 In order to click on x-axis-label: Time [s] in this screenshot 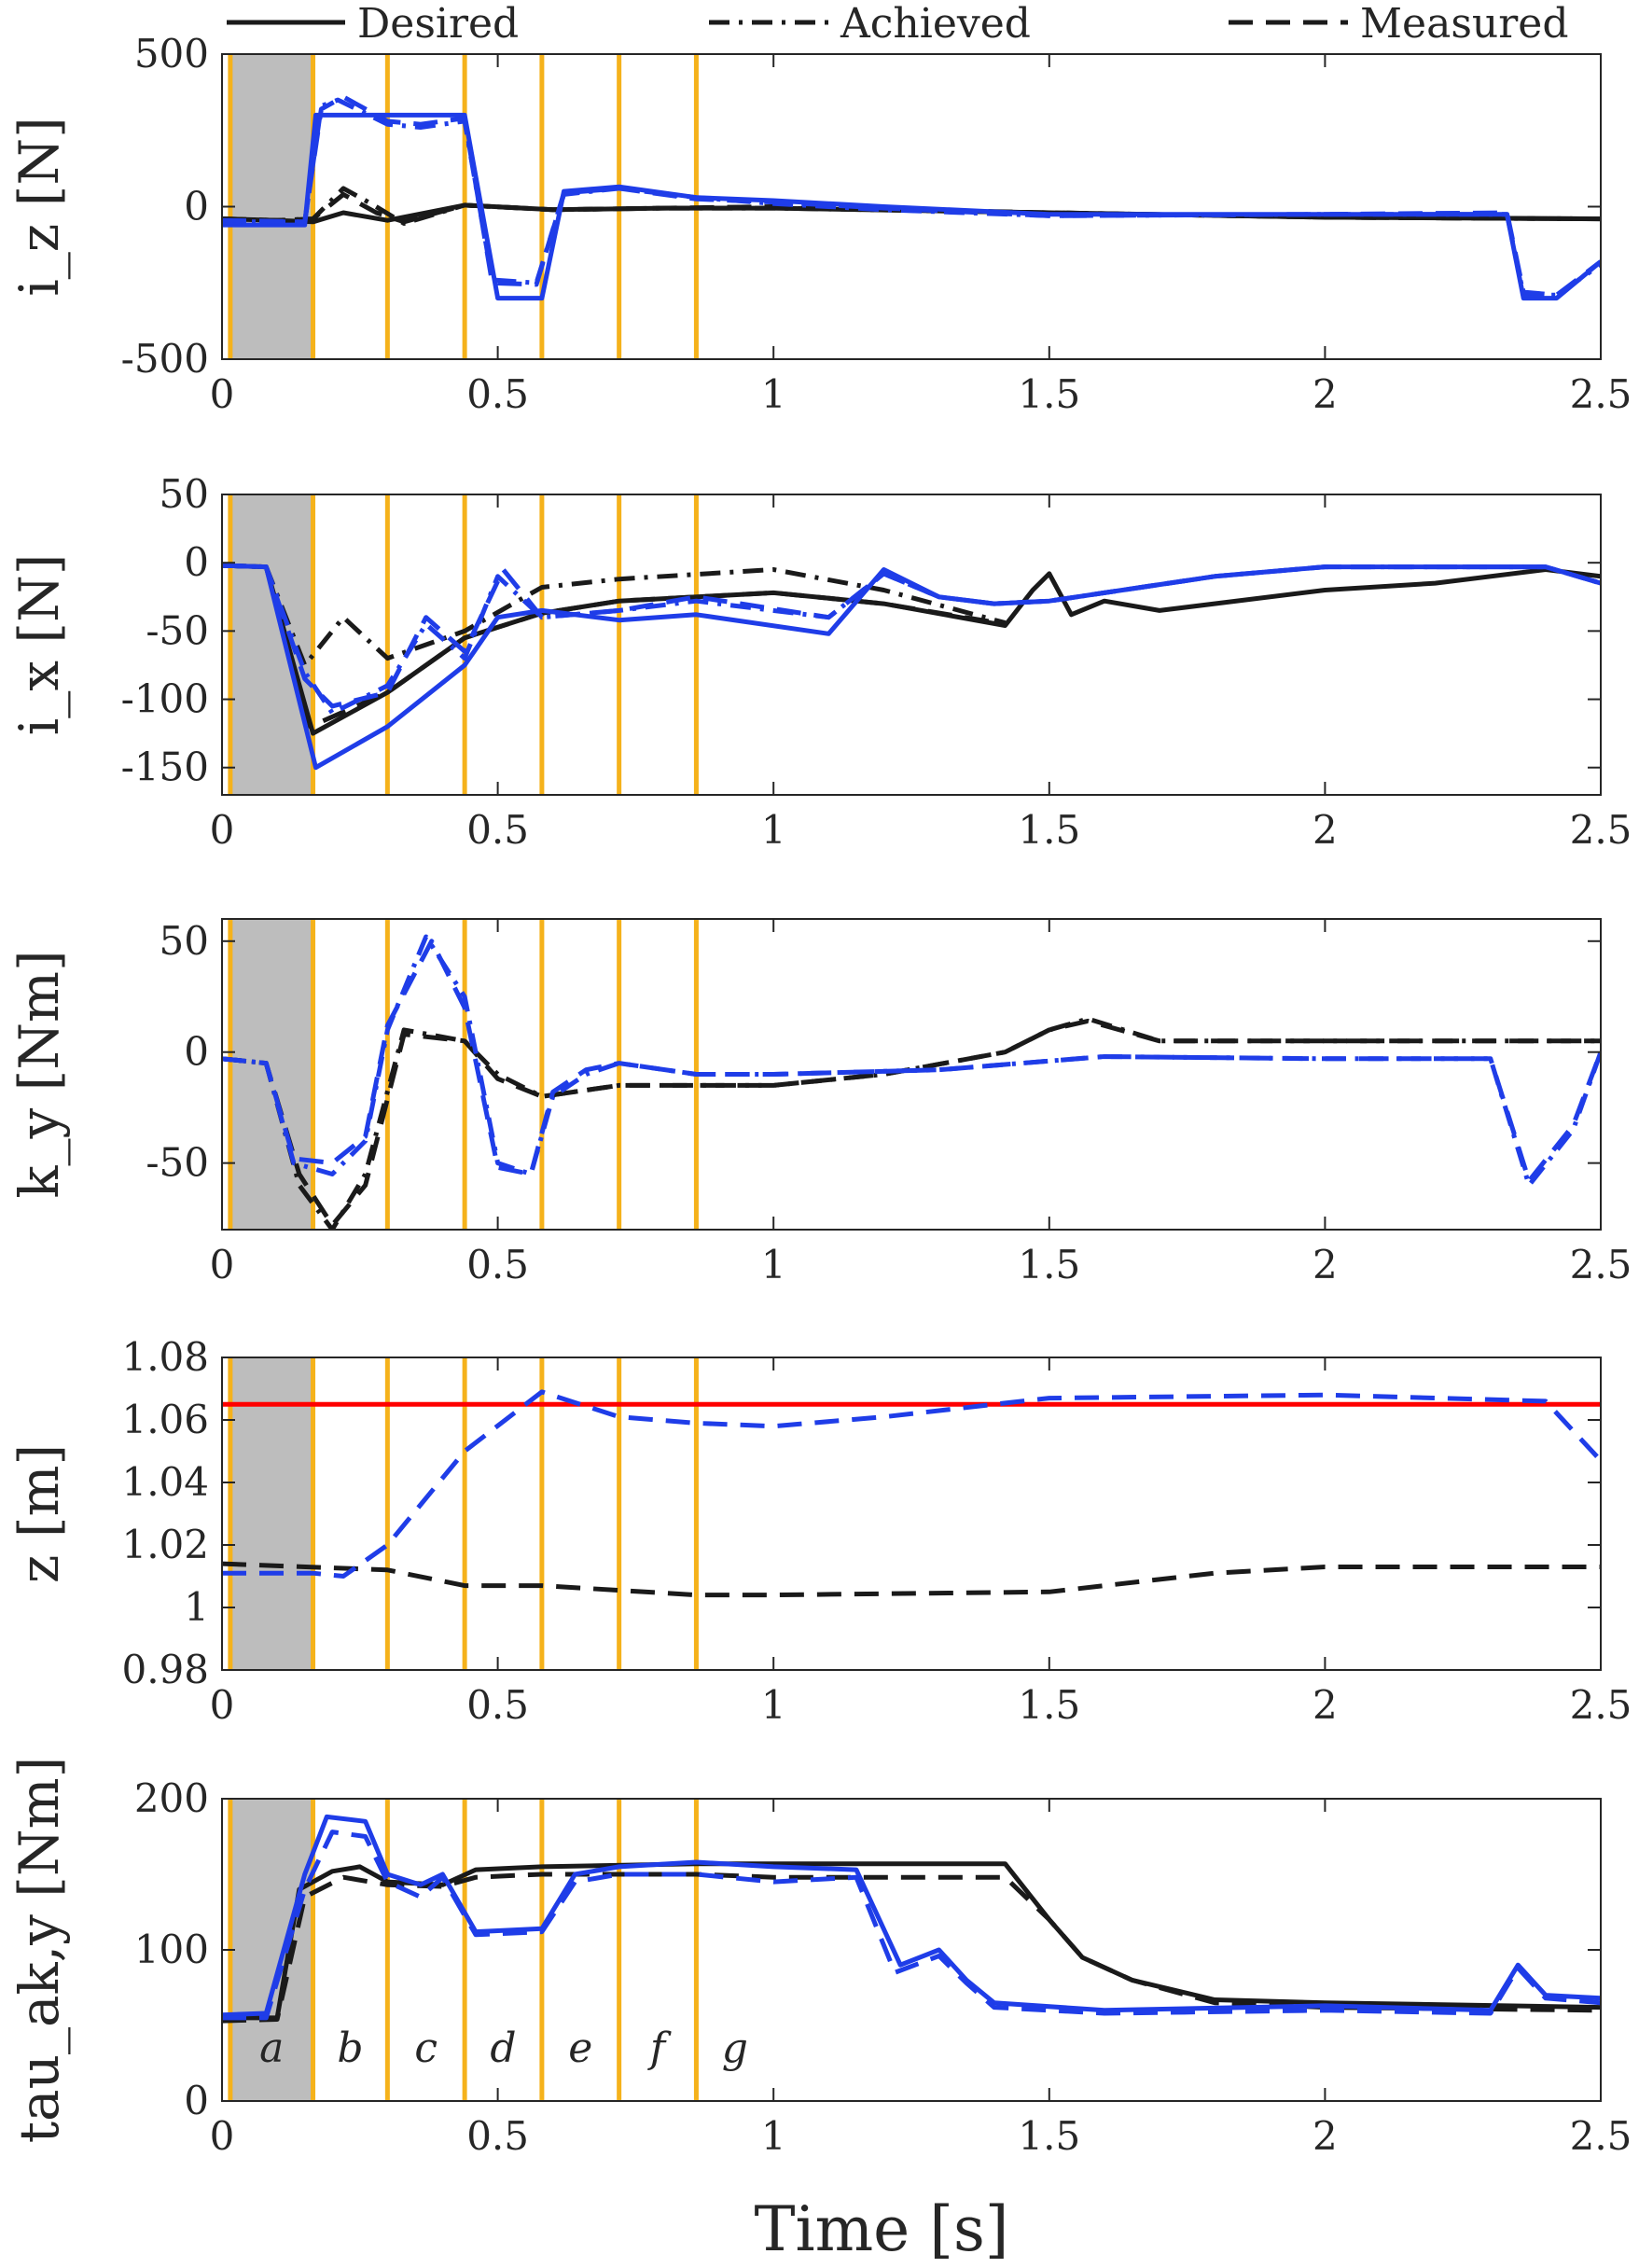, I will do `click(881, 2229)`.